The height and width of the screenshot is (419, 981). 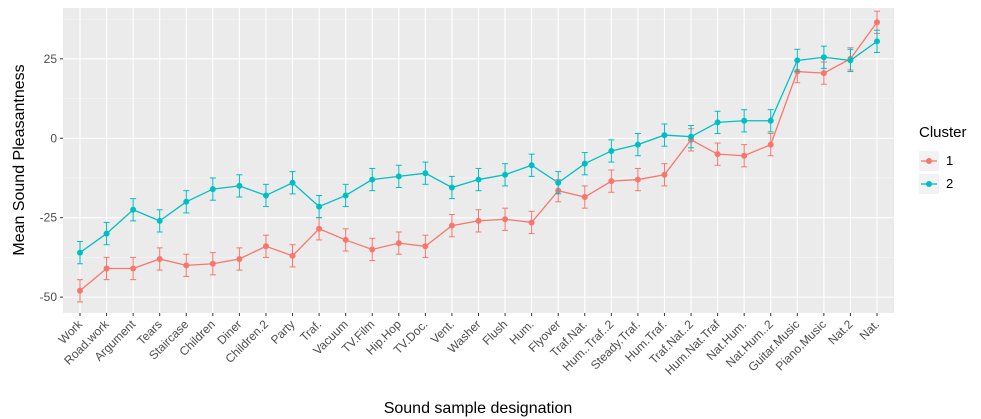 I want to click on x-tick-label: Nat., so click(x=869, y=329).